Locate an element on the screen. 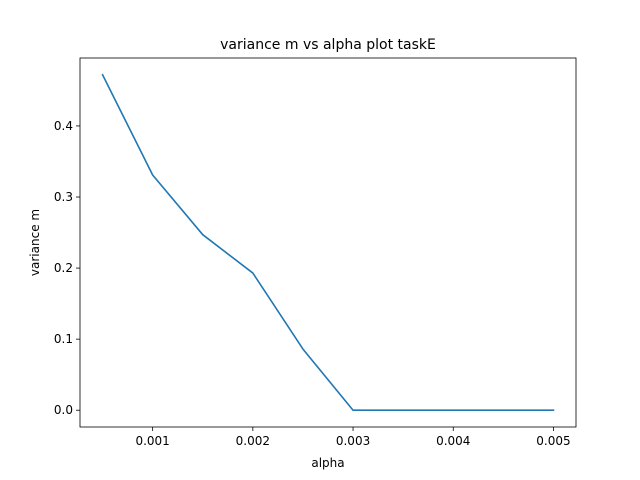  y-tick-label: 0.4 is located at coordinates (63, 126).